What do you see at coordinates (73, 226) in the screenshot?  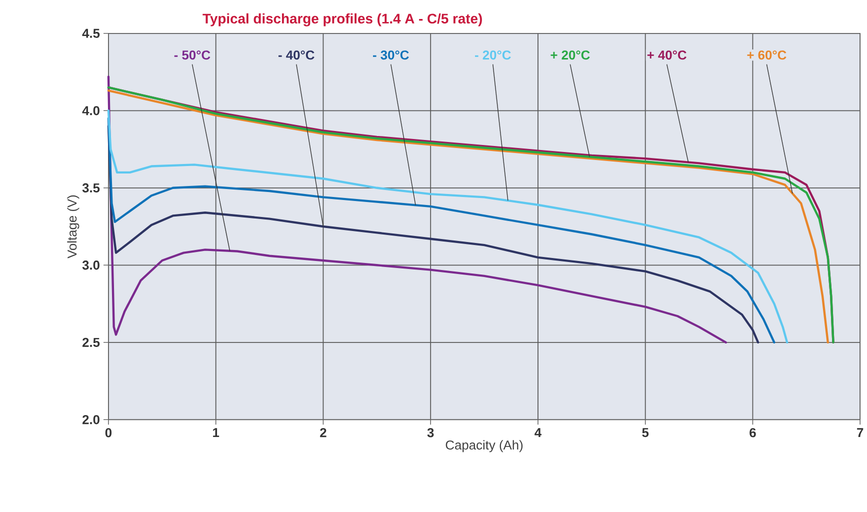 I see `y-axis-title: Voltage (V)` at bounding box center [73, 226].